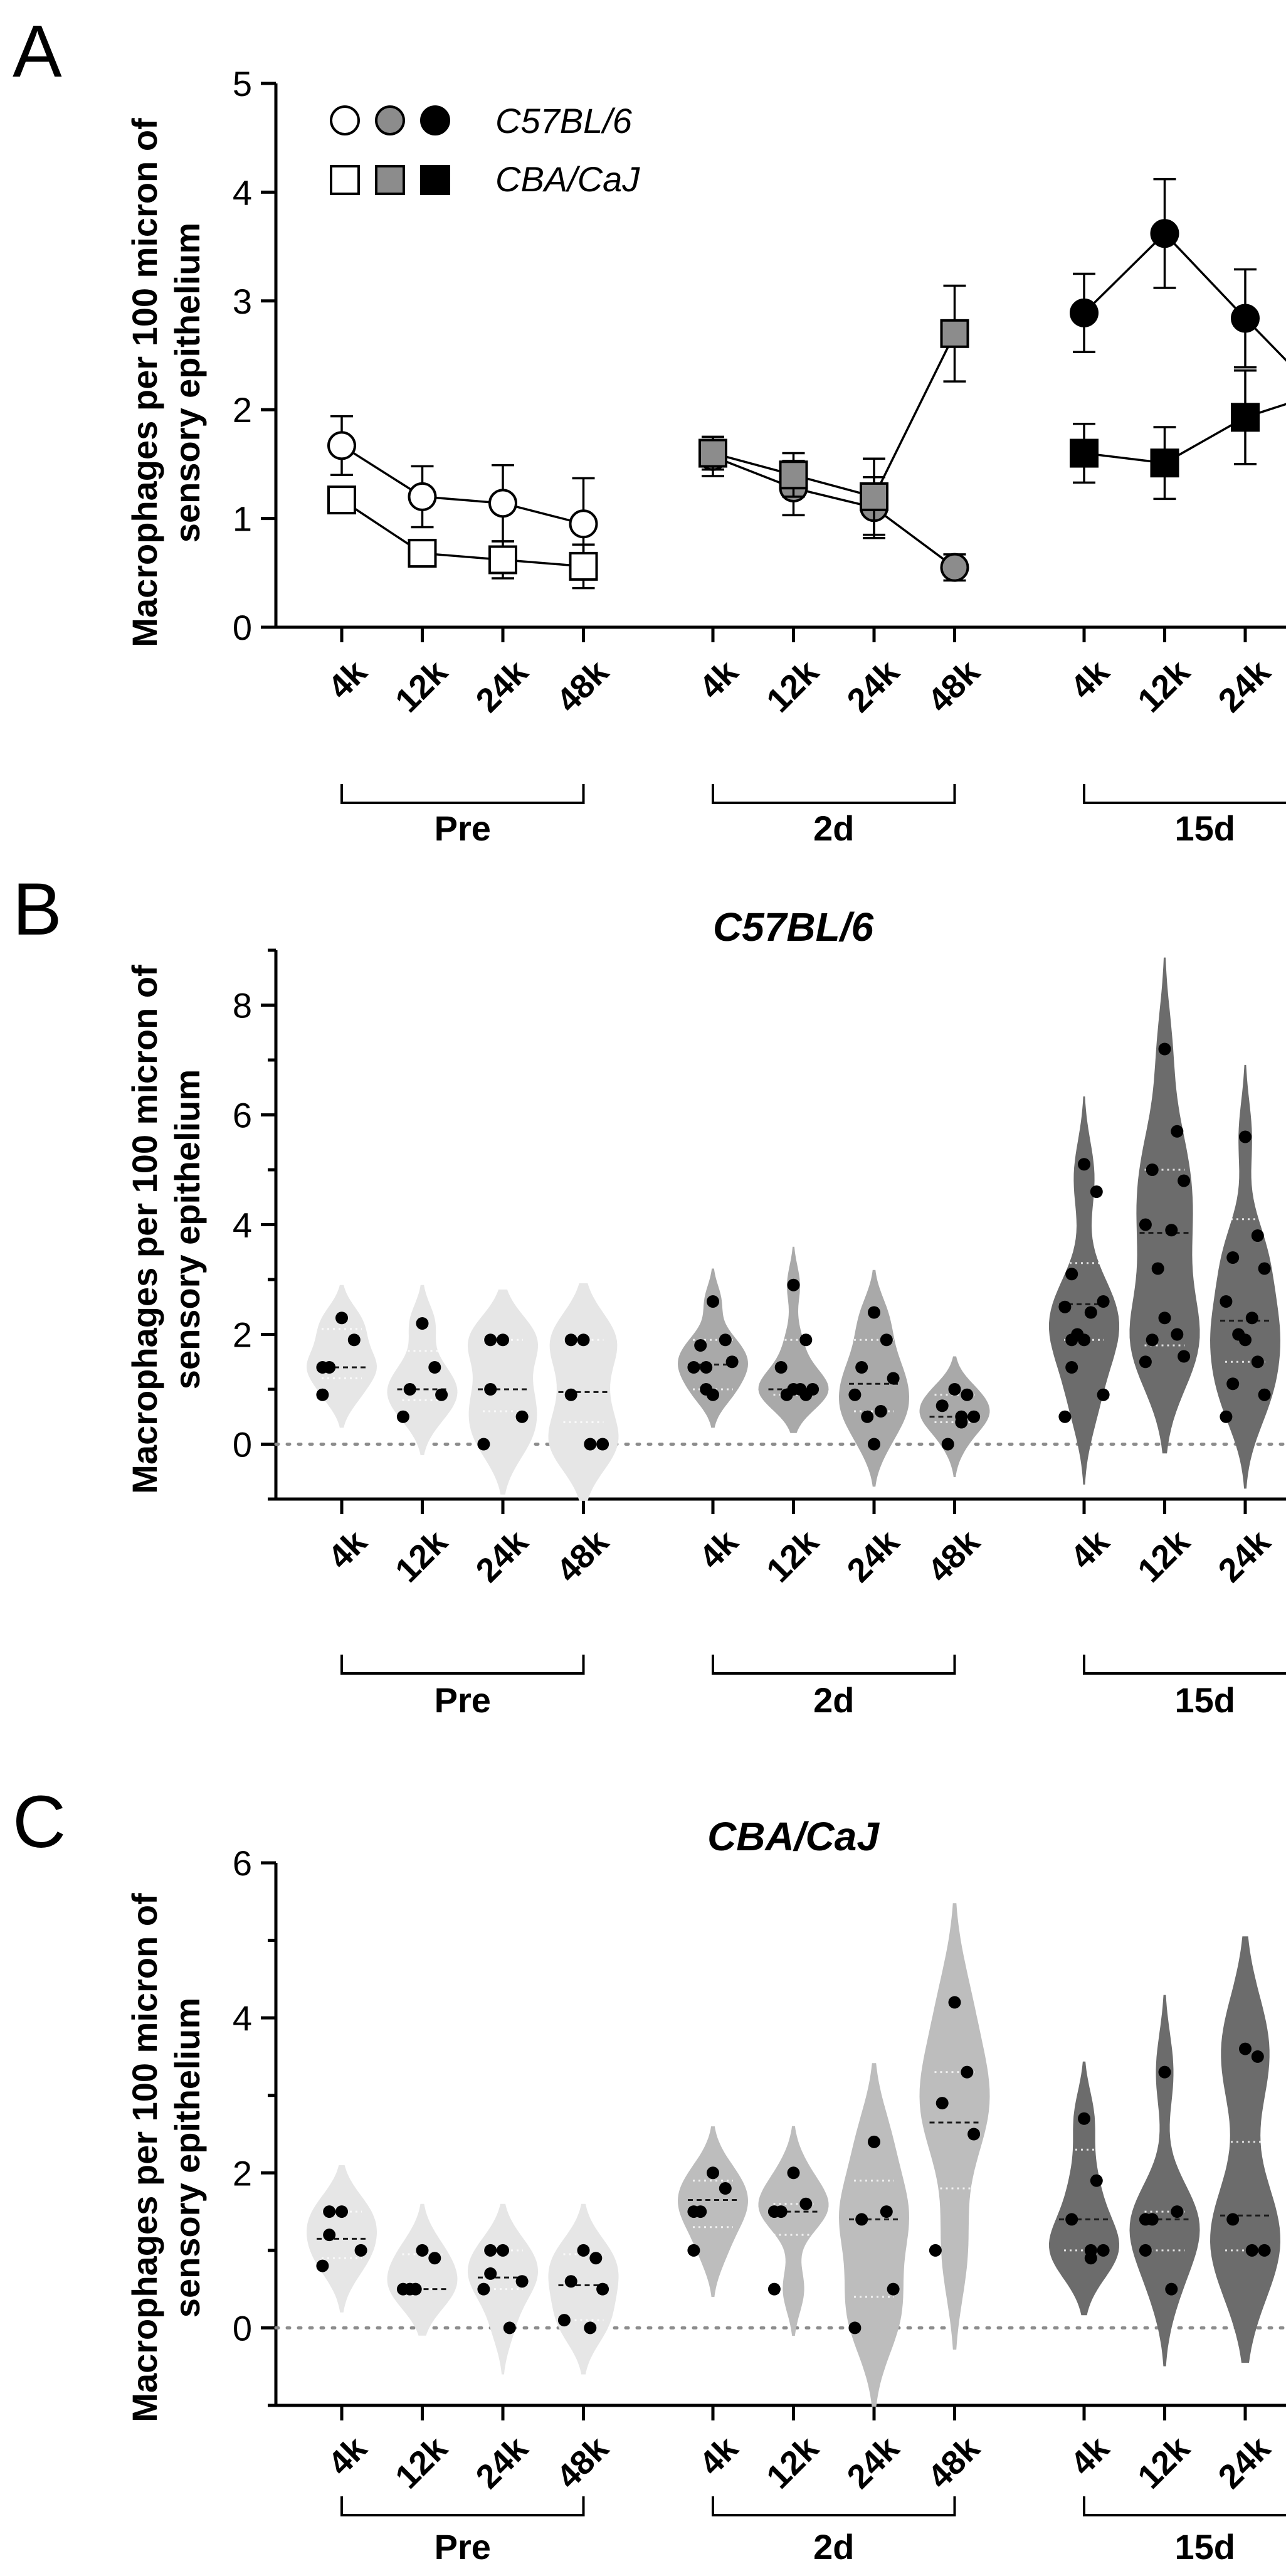  What do you see at coordinates (463, 828) in the screenshot?
I see `group-label: Pre` at bounding box center [463, 828].